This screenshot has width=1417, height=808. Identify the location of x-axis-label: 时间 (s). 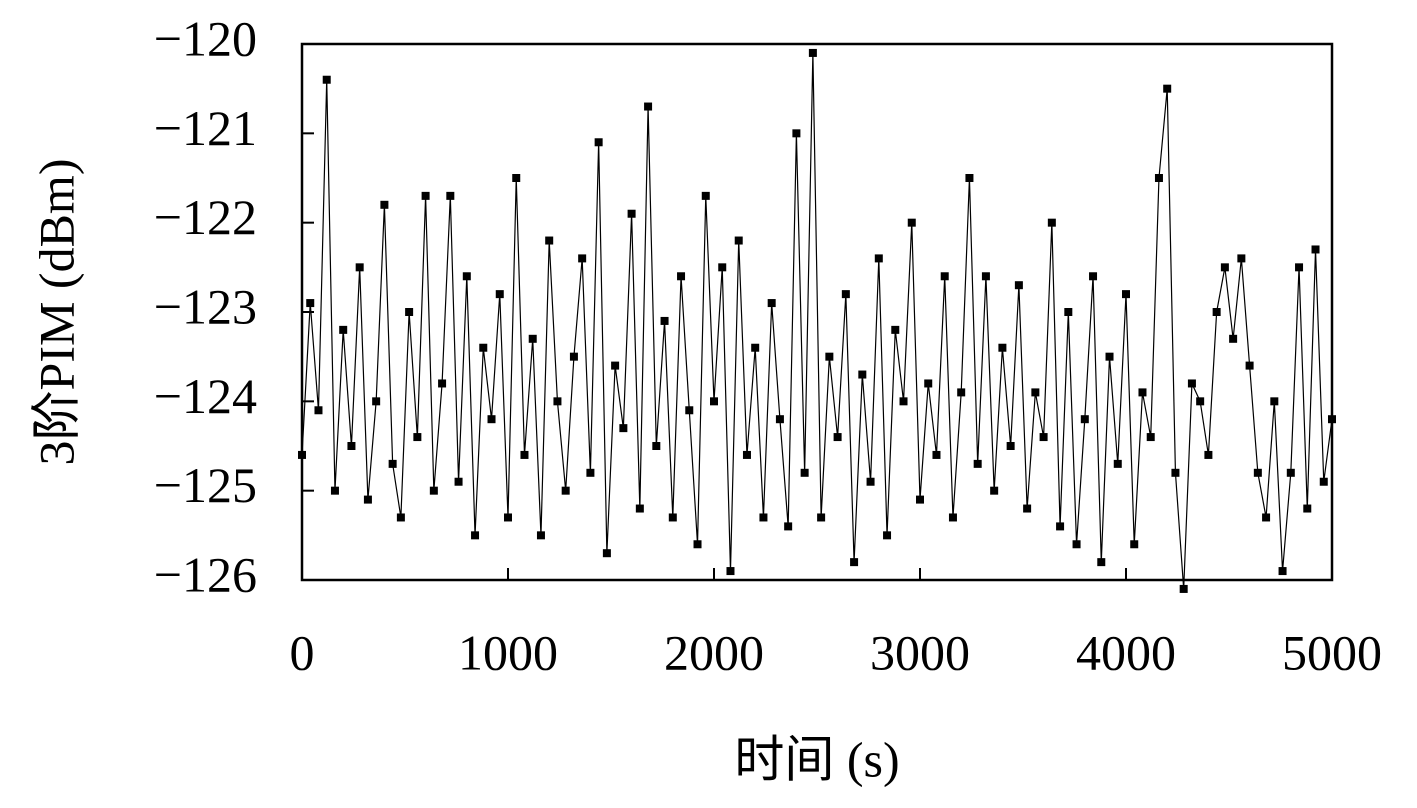
(816, 759).